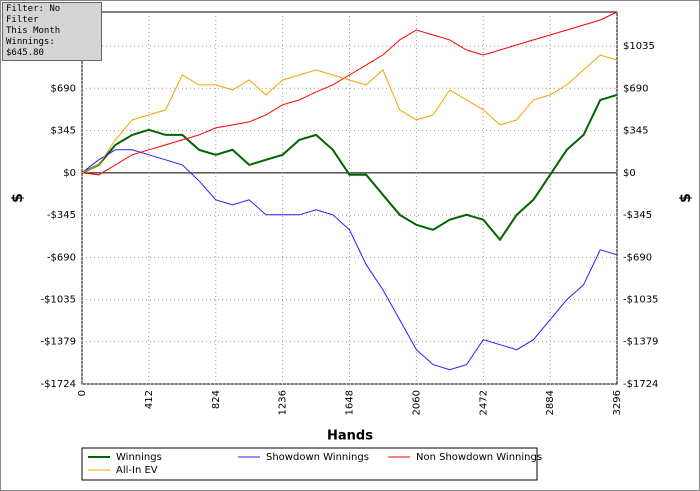 The image size is (700, 491). Describe the element at coordinates (639, 46) in the screenshot. I see `y-tick-label-right: $1035` at that location.